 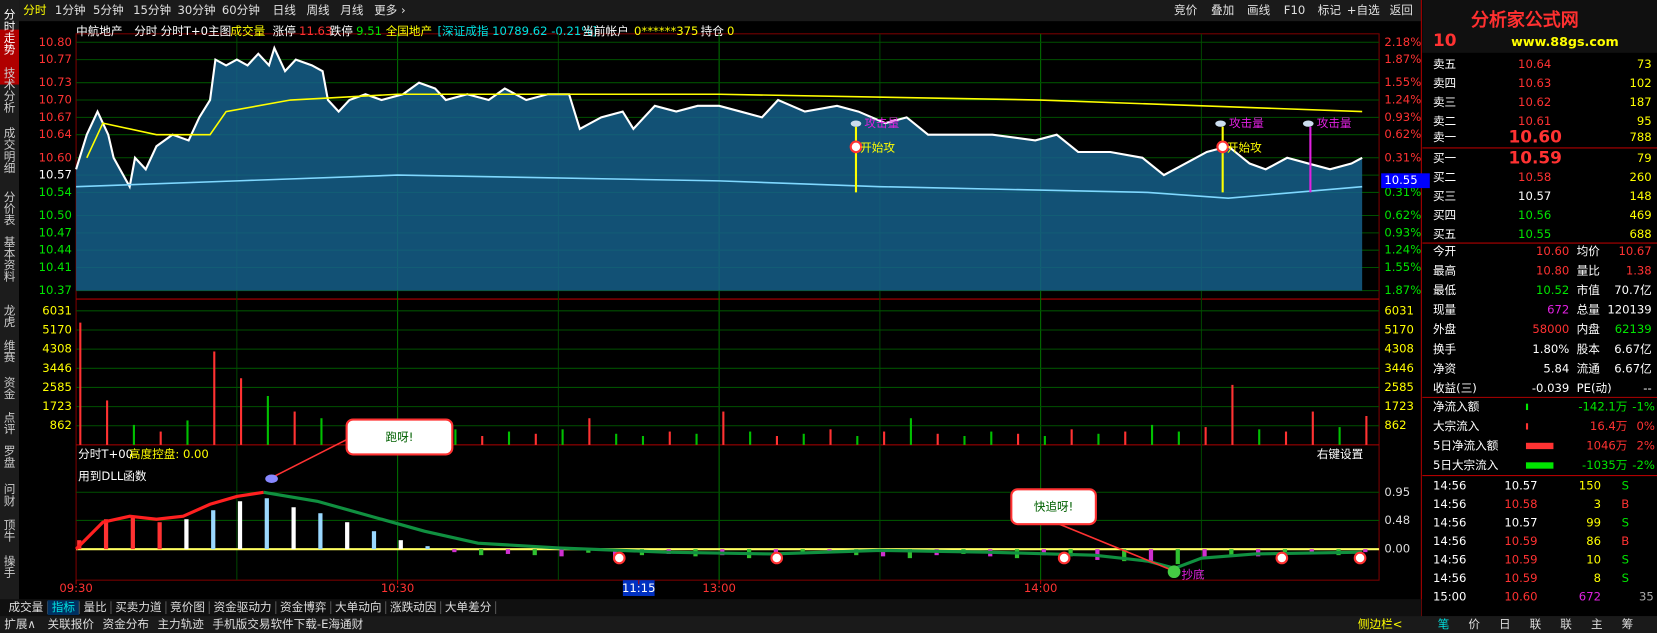 I want to click on stat-value: 10.67, so click(x=1634, y=251).